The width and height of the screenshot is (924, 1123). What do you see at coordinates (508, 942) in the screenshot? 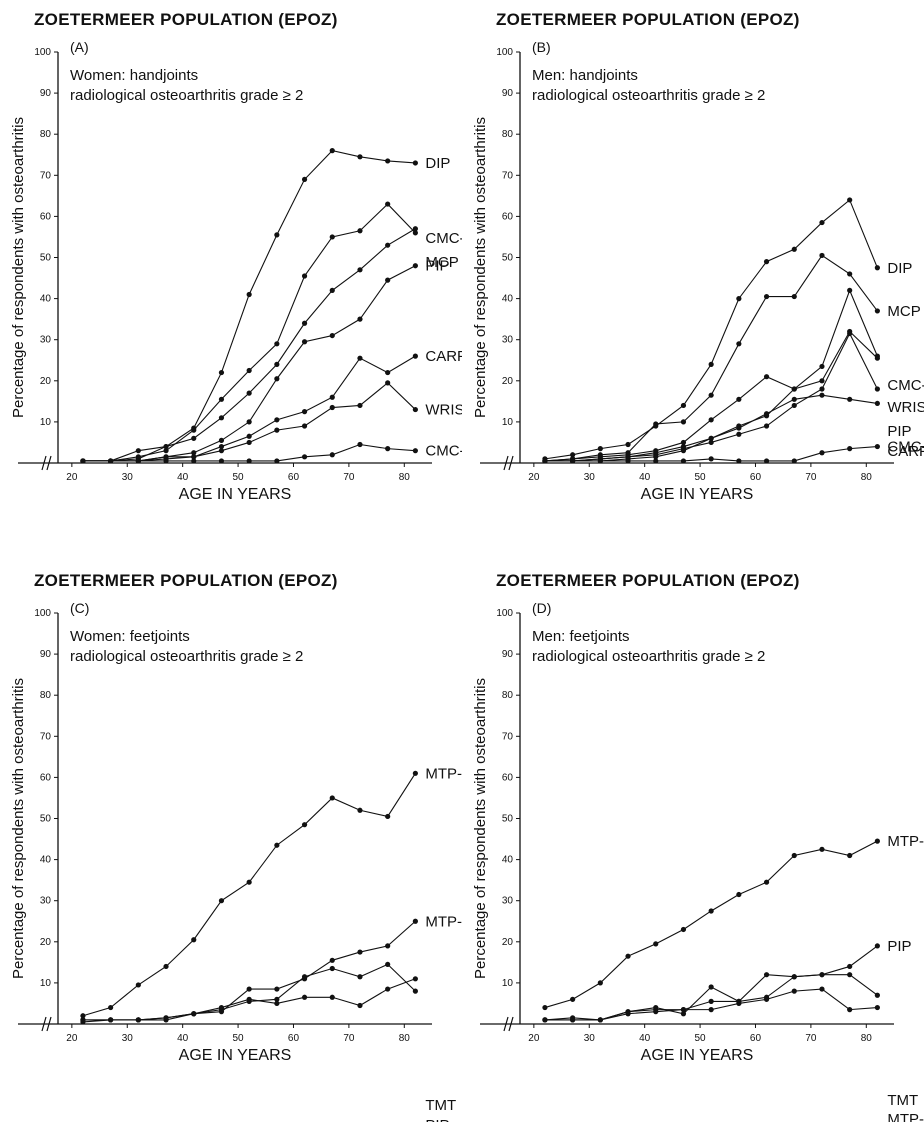
I see `y-tick-label: 20` at bounding box center [508, 942].